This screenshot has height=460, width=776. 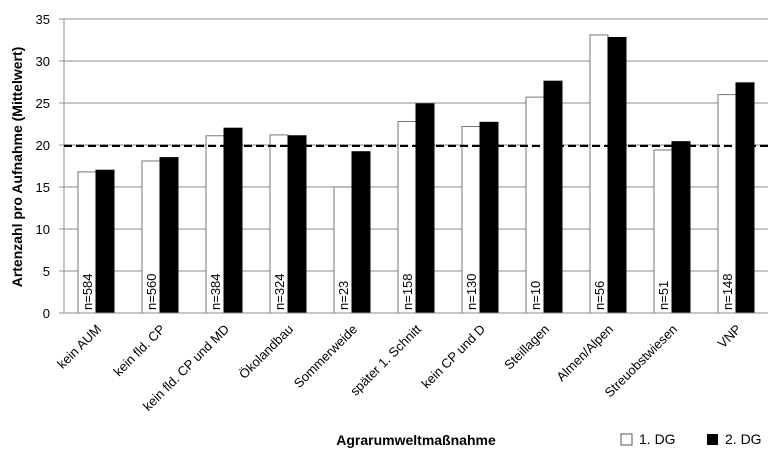 I want to click on y-tick-label: 5, so click(x=46, y=271).